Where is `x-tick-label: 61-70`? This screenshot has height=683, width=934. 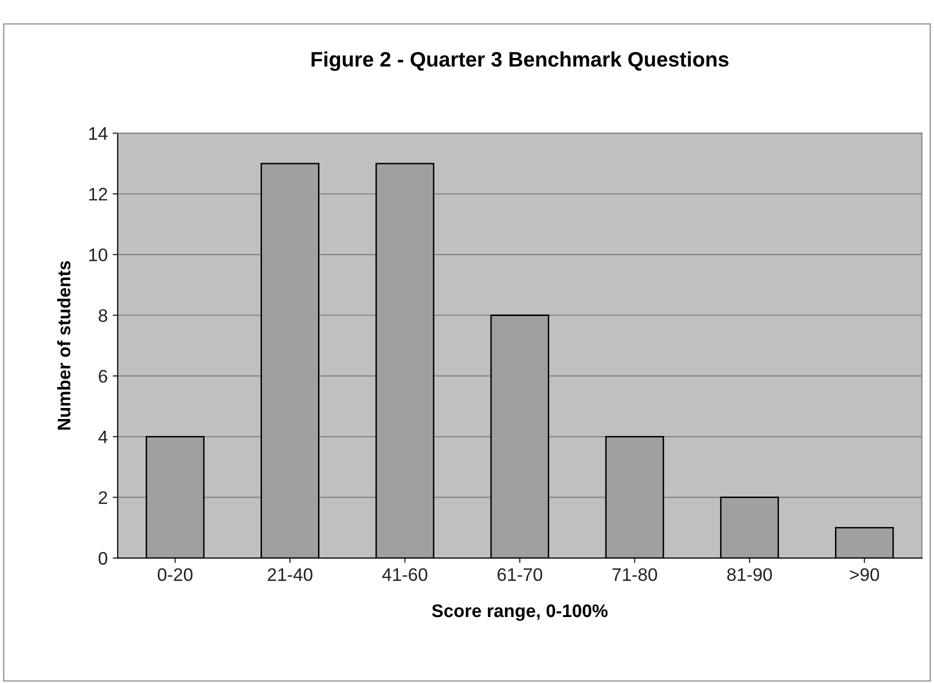
x-tick-label: 61-70 is located at coordinates (520, 574).